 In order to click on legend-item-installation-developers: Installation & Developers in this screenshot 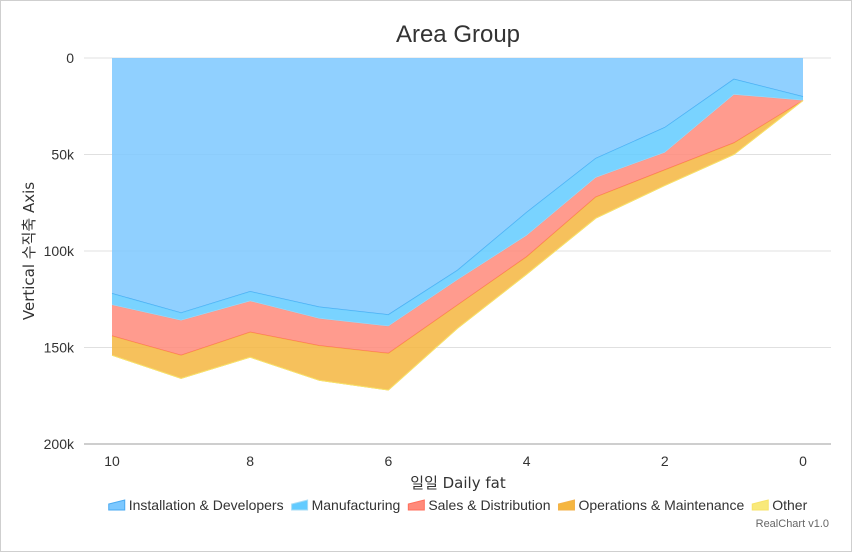, I will do `click(196, 505)`.